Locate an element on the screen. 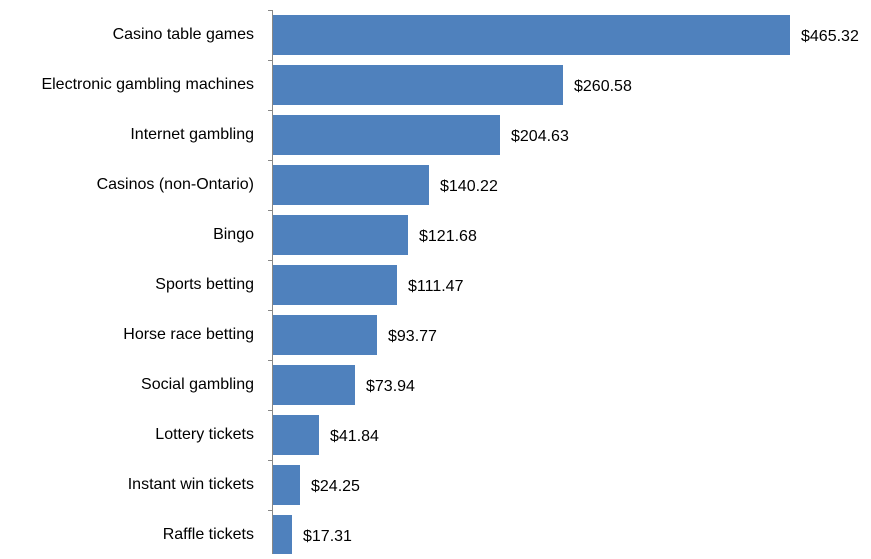 The height and width of the screenshot is (559, 871). category-label: Casinos (non-Ontario) is located at coordinates (175, 184).